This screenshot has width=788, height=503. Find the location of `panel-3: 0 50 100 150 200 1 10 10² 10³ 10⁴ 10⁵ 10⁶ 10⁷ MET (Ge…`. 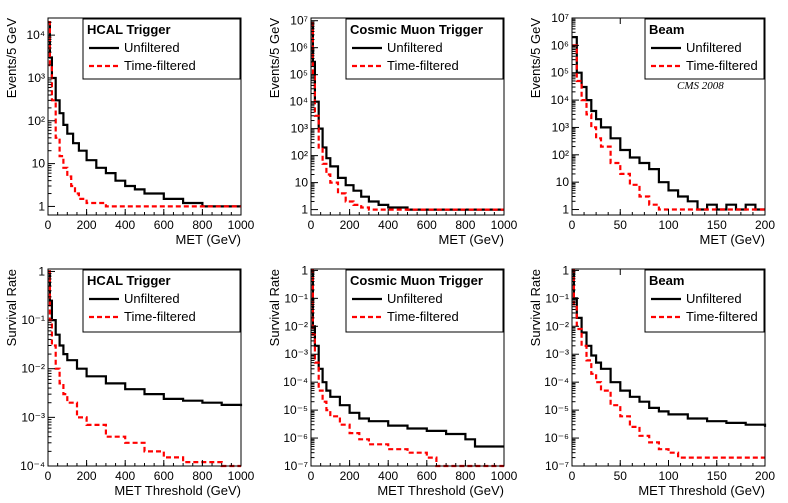

panel-3: 0 50 100 150 200 1 10 10² 10³ 10⁴ 10⁵ 10⁶ 10⁷ MET (Ge… is located at coordinates (651, 129).